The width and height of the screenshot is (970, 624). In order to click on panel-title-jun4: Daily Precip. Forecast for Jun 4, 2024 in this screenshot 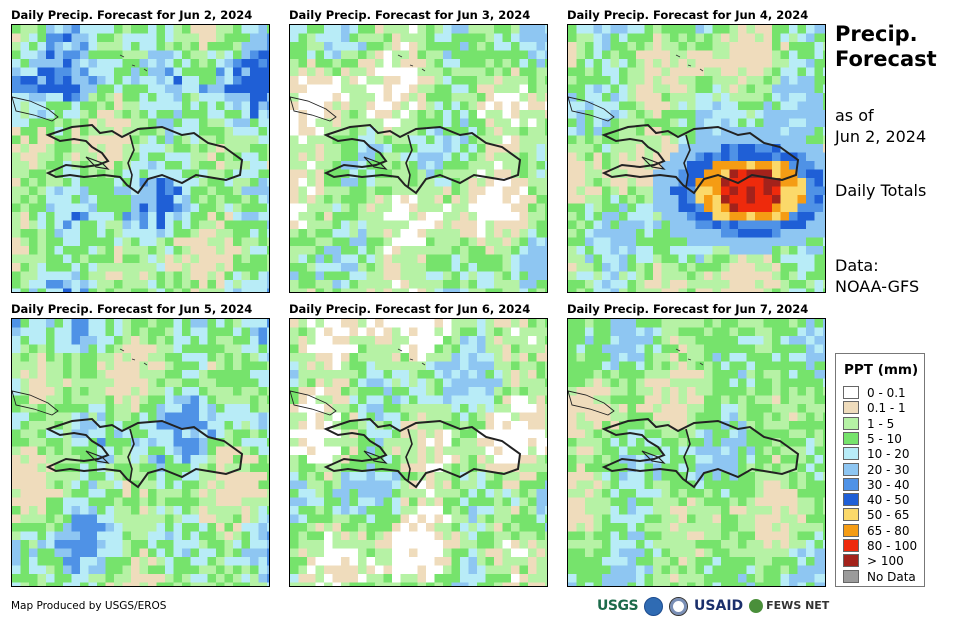, I will do `click(688, 15)`.